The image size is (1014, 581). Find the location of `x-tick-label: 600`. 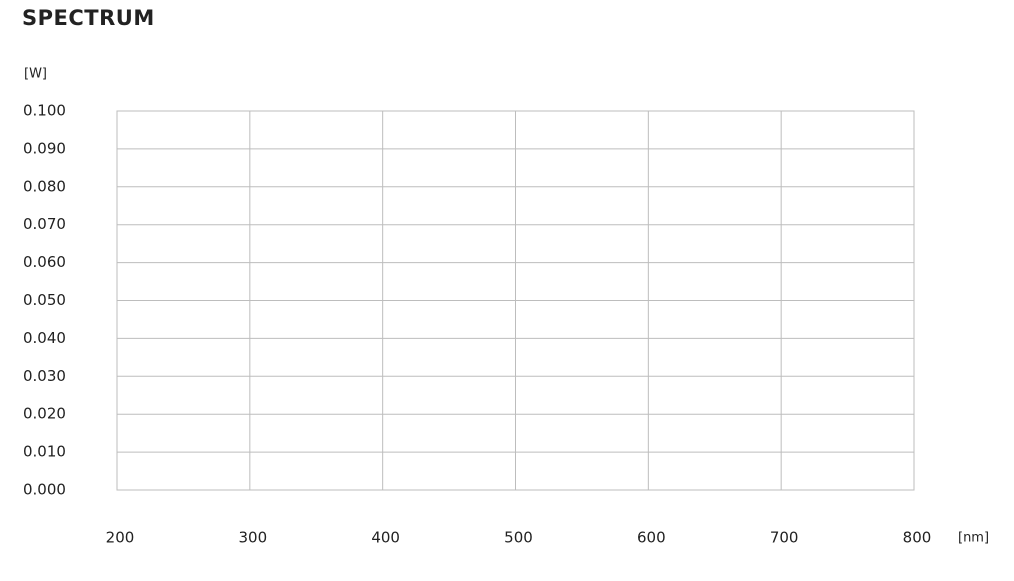

x-tick-label: 600 is located at coordinates (651, 538).